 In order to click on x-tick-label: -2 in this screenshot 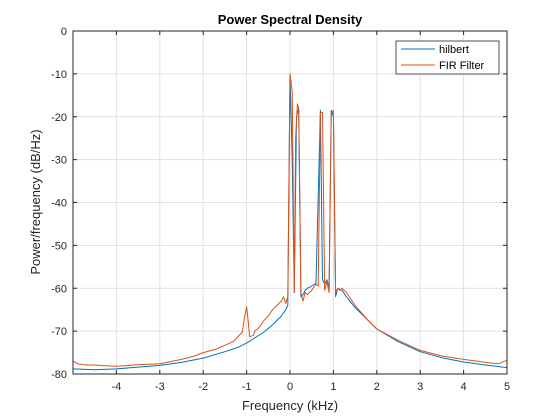, I will do `click(203, 387)`.